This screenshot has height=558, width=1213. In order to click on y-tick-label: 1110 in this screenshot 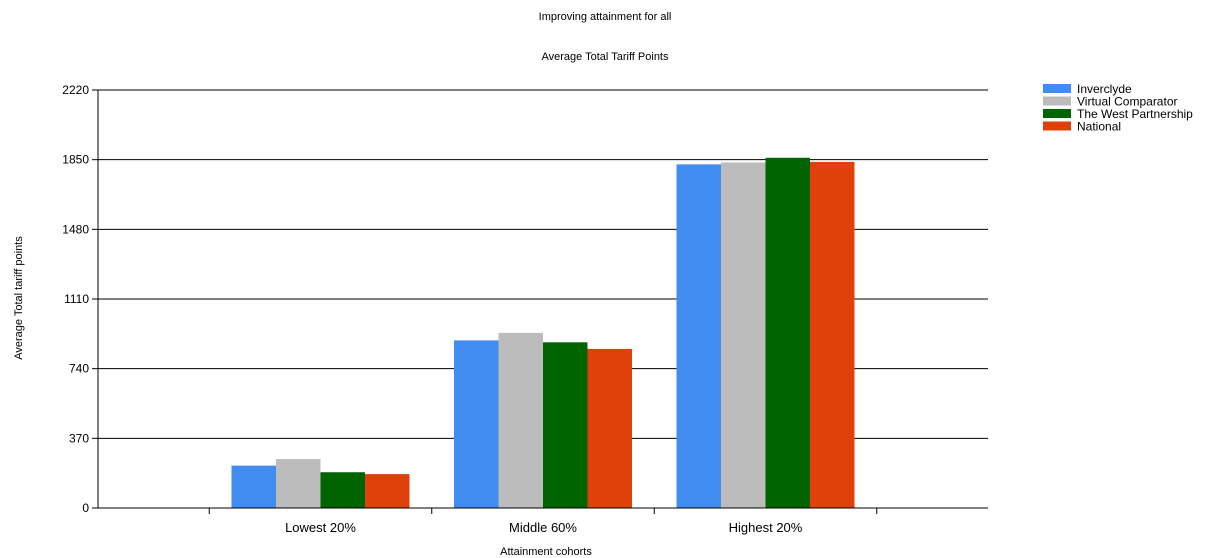, I will do `click(76, 299)`.